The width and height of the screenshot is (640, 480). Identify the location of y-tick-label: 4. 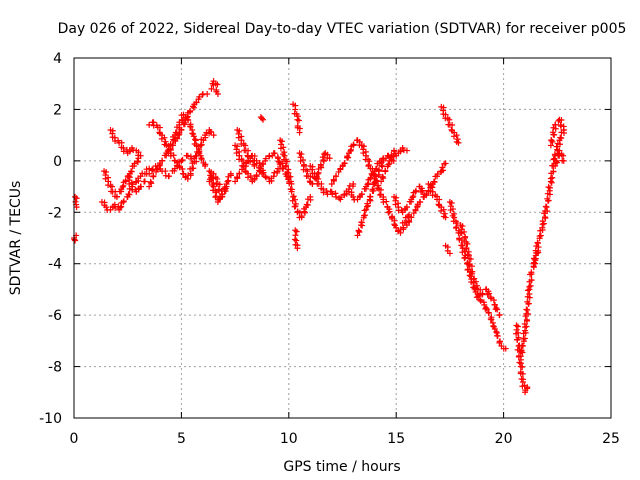
(57, 59).